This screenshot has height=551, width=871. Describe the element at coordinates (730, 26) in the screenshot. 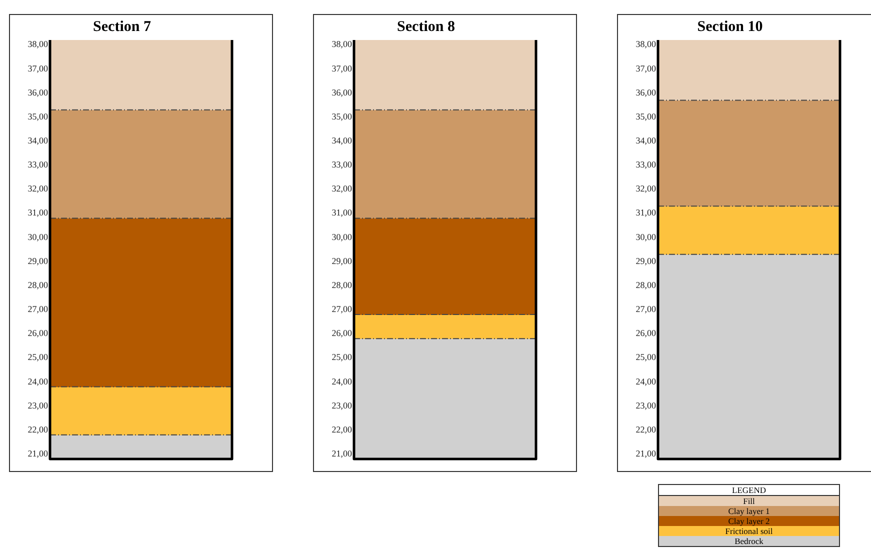

I see `chart-title: Section 10` at that location.